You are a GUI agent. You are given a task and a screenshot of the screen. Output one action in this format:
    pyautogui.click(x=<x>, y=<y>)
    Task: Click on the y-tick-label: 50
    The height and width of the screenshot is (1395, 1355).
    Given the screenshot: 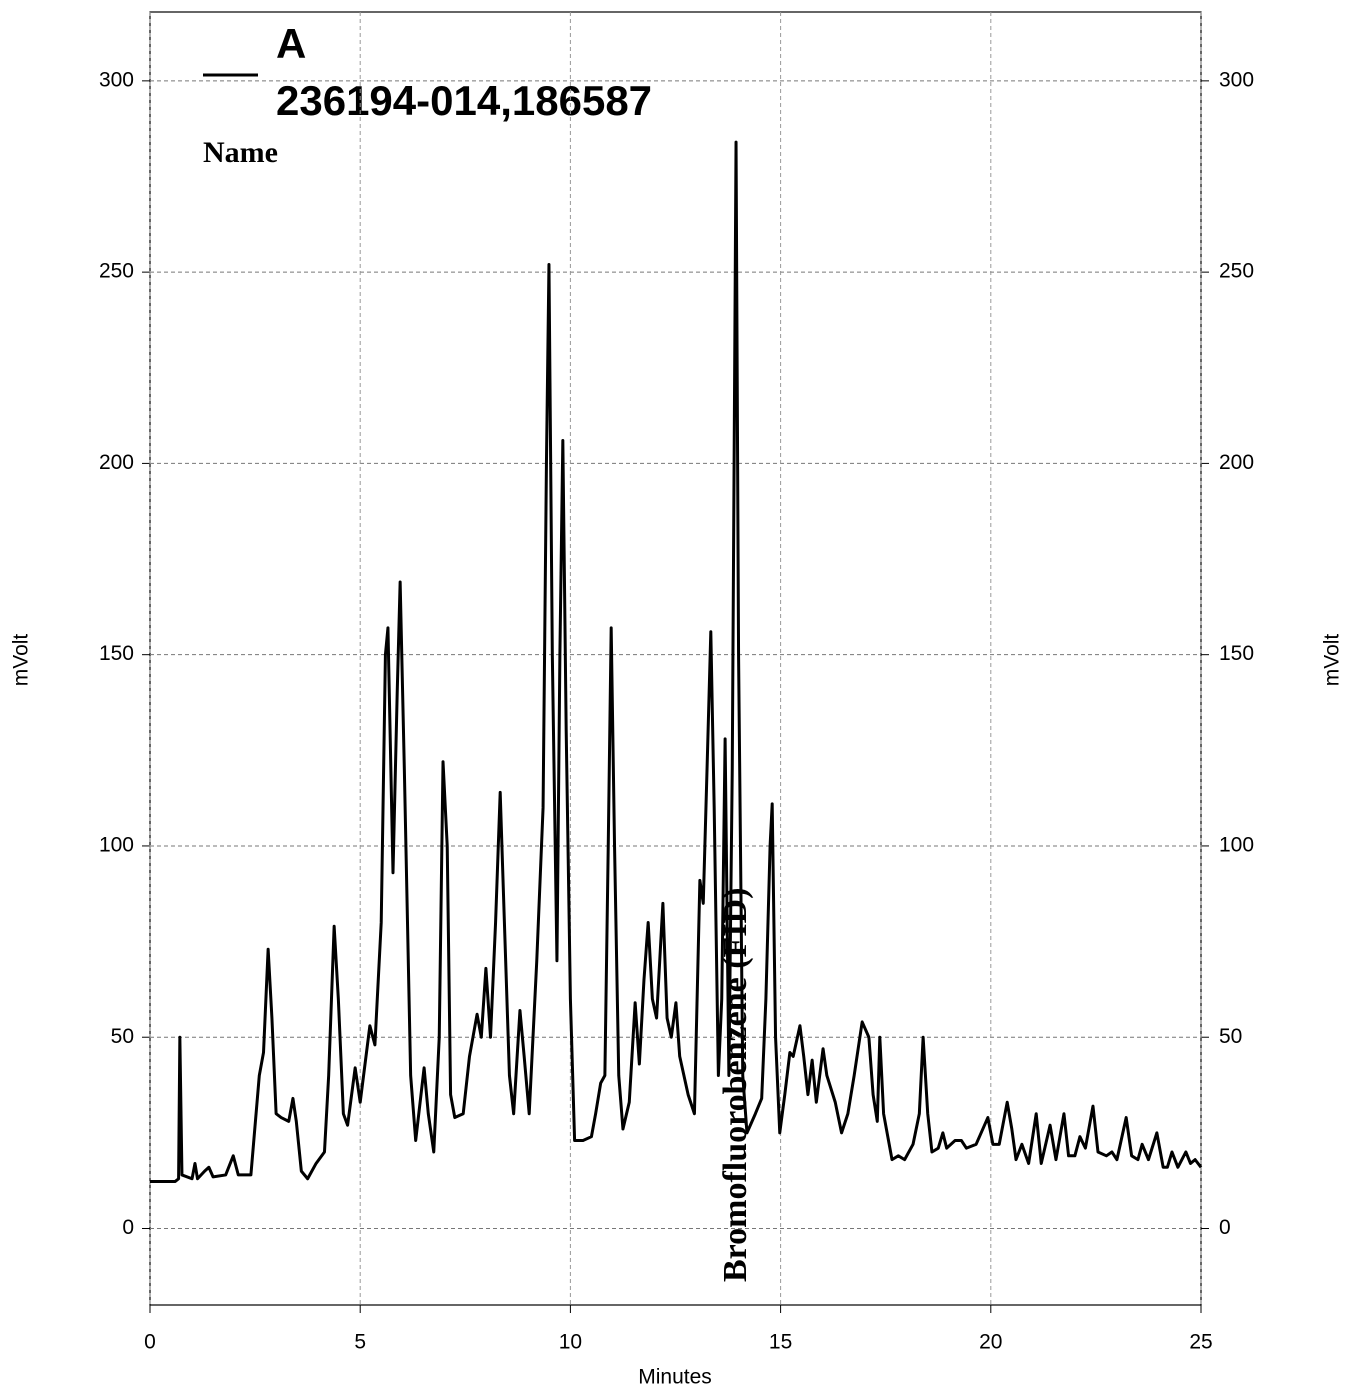 What is the action you would take?
    pyautogui.click(x=122, y=1036)
    